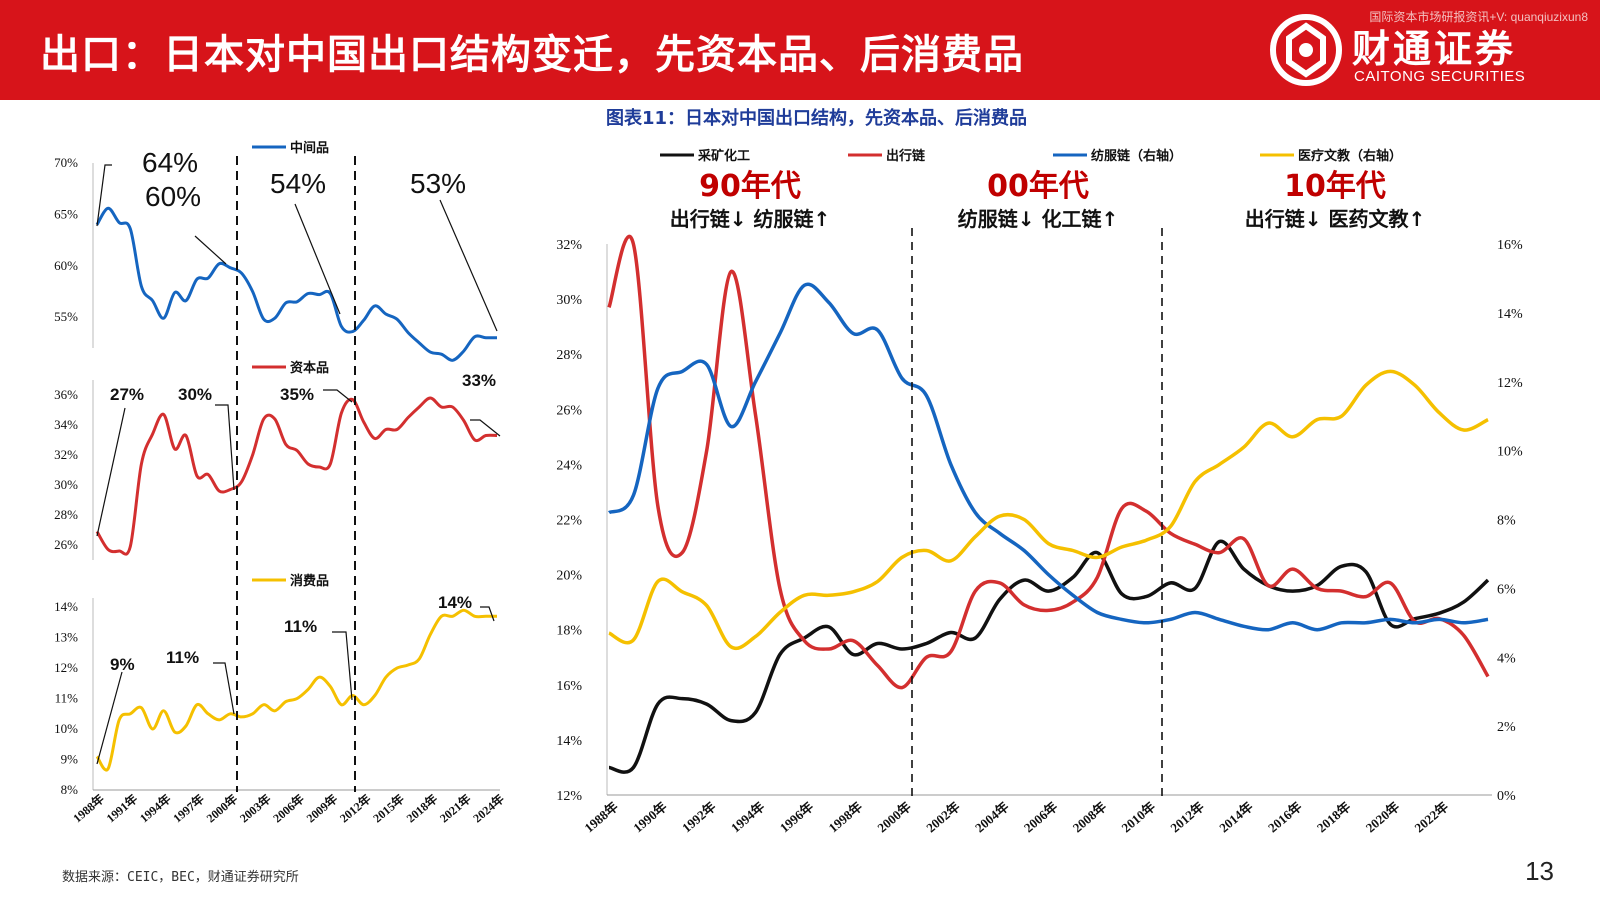  Describe the element at coordinates (173, 196) in the screenshot. I see `left-value-annotation: 60%` at that location.